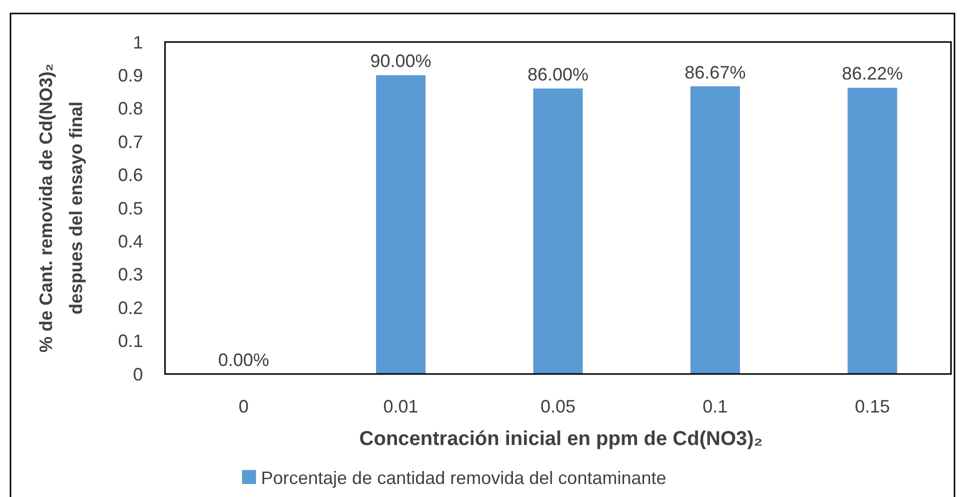  I want to click on data-label: 86.22%, so click(872, 74).